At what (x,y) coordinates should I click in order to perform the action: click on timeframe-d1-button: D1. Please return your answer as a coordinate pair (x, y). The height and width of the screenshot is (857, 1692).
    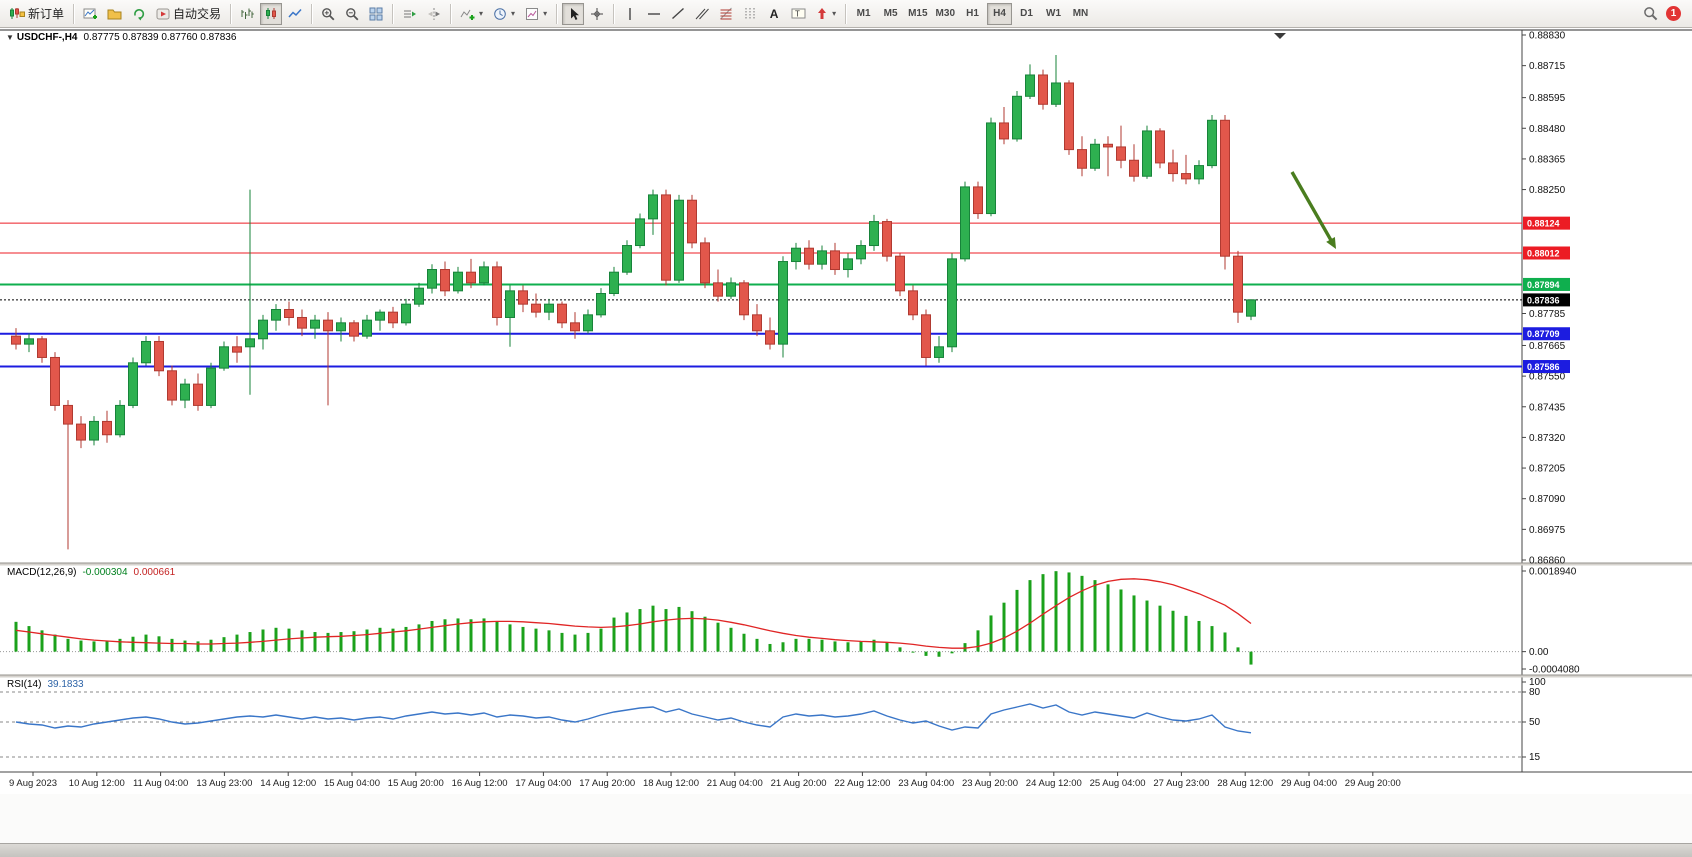
    Looking at the image, I should click on (1026, 14).